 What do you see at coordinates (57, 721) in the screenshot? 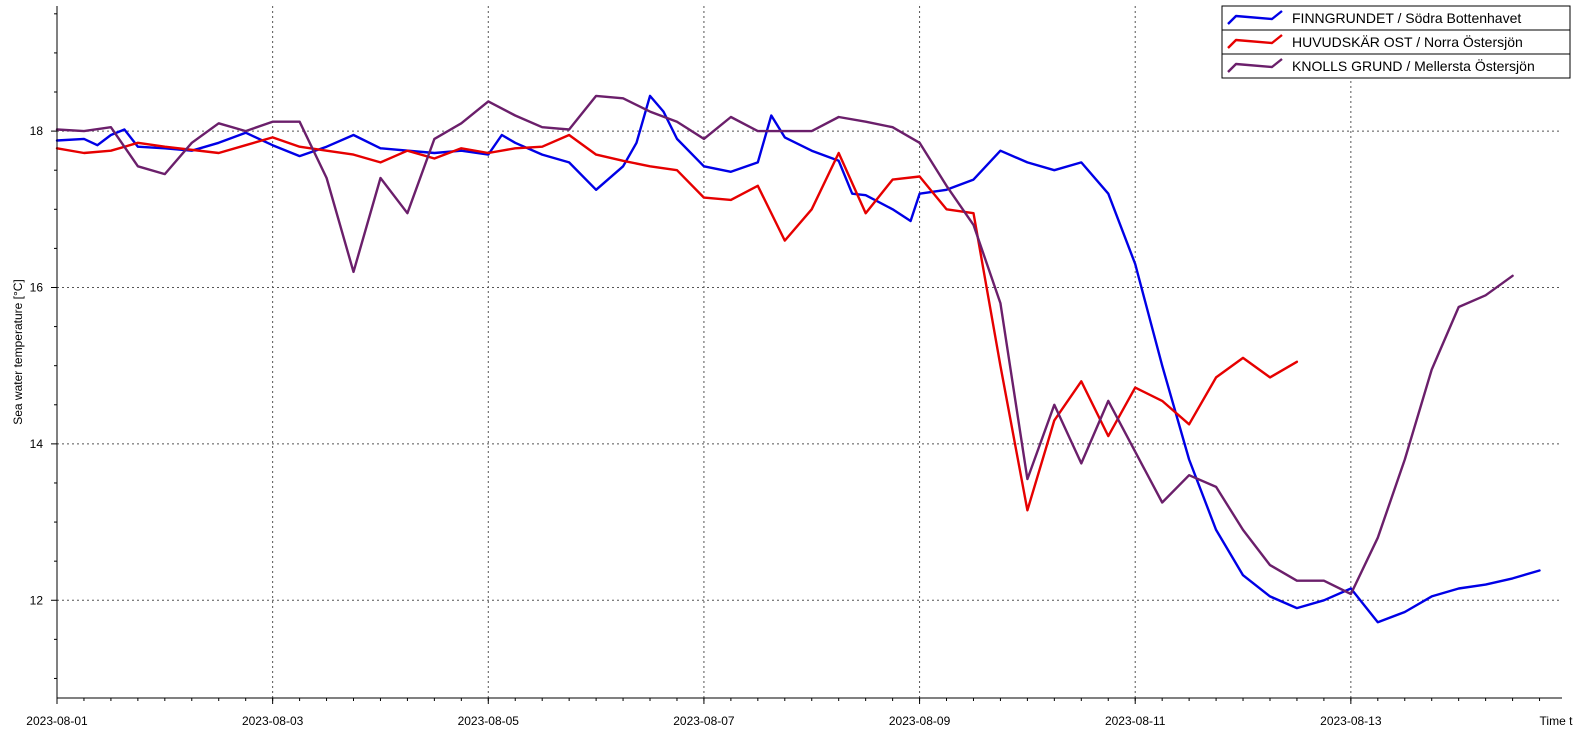
I see `x-tick-label: 2023-08-01` at bounding box center [57, 721].